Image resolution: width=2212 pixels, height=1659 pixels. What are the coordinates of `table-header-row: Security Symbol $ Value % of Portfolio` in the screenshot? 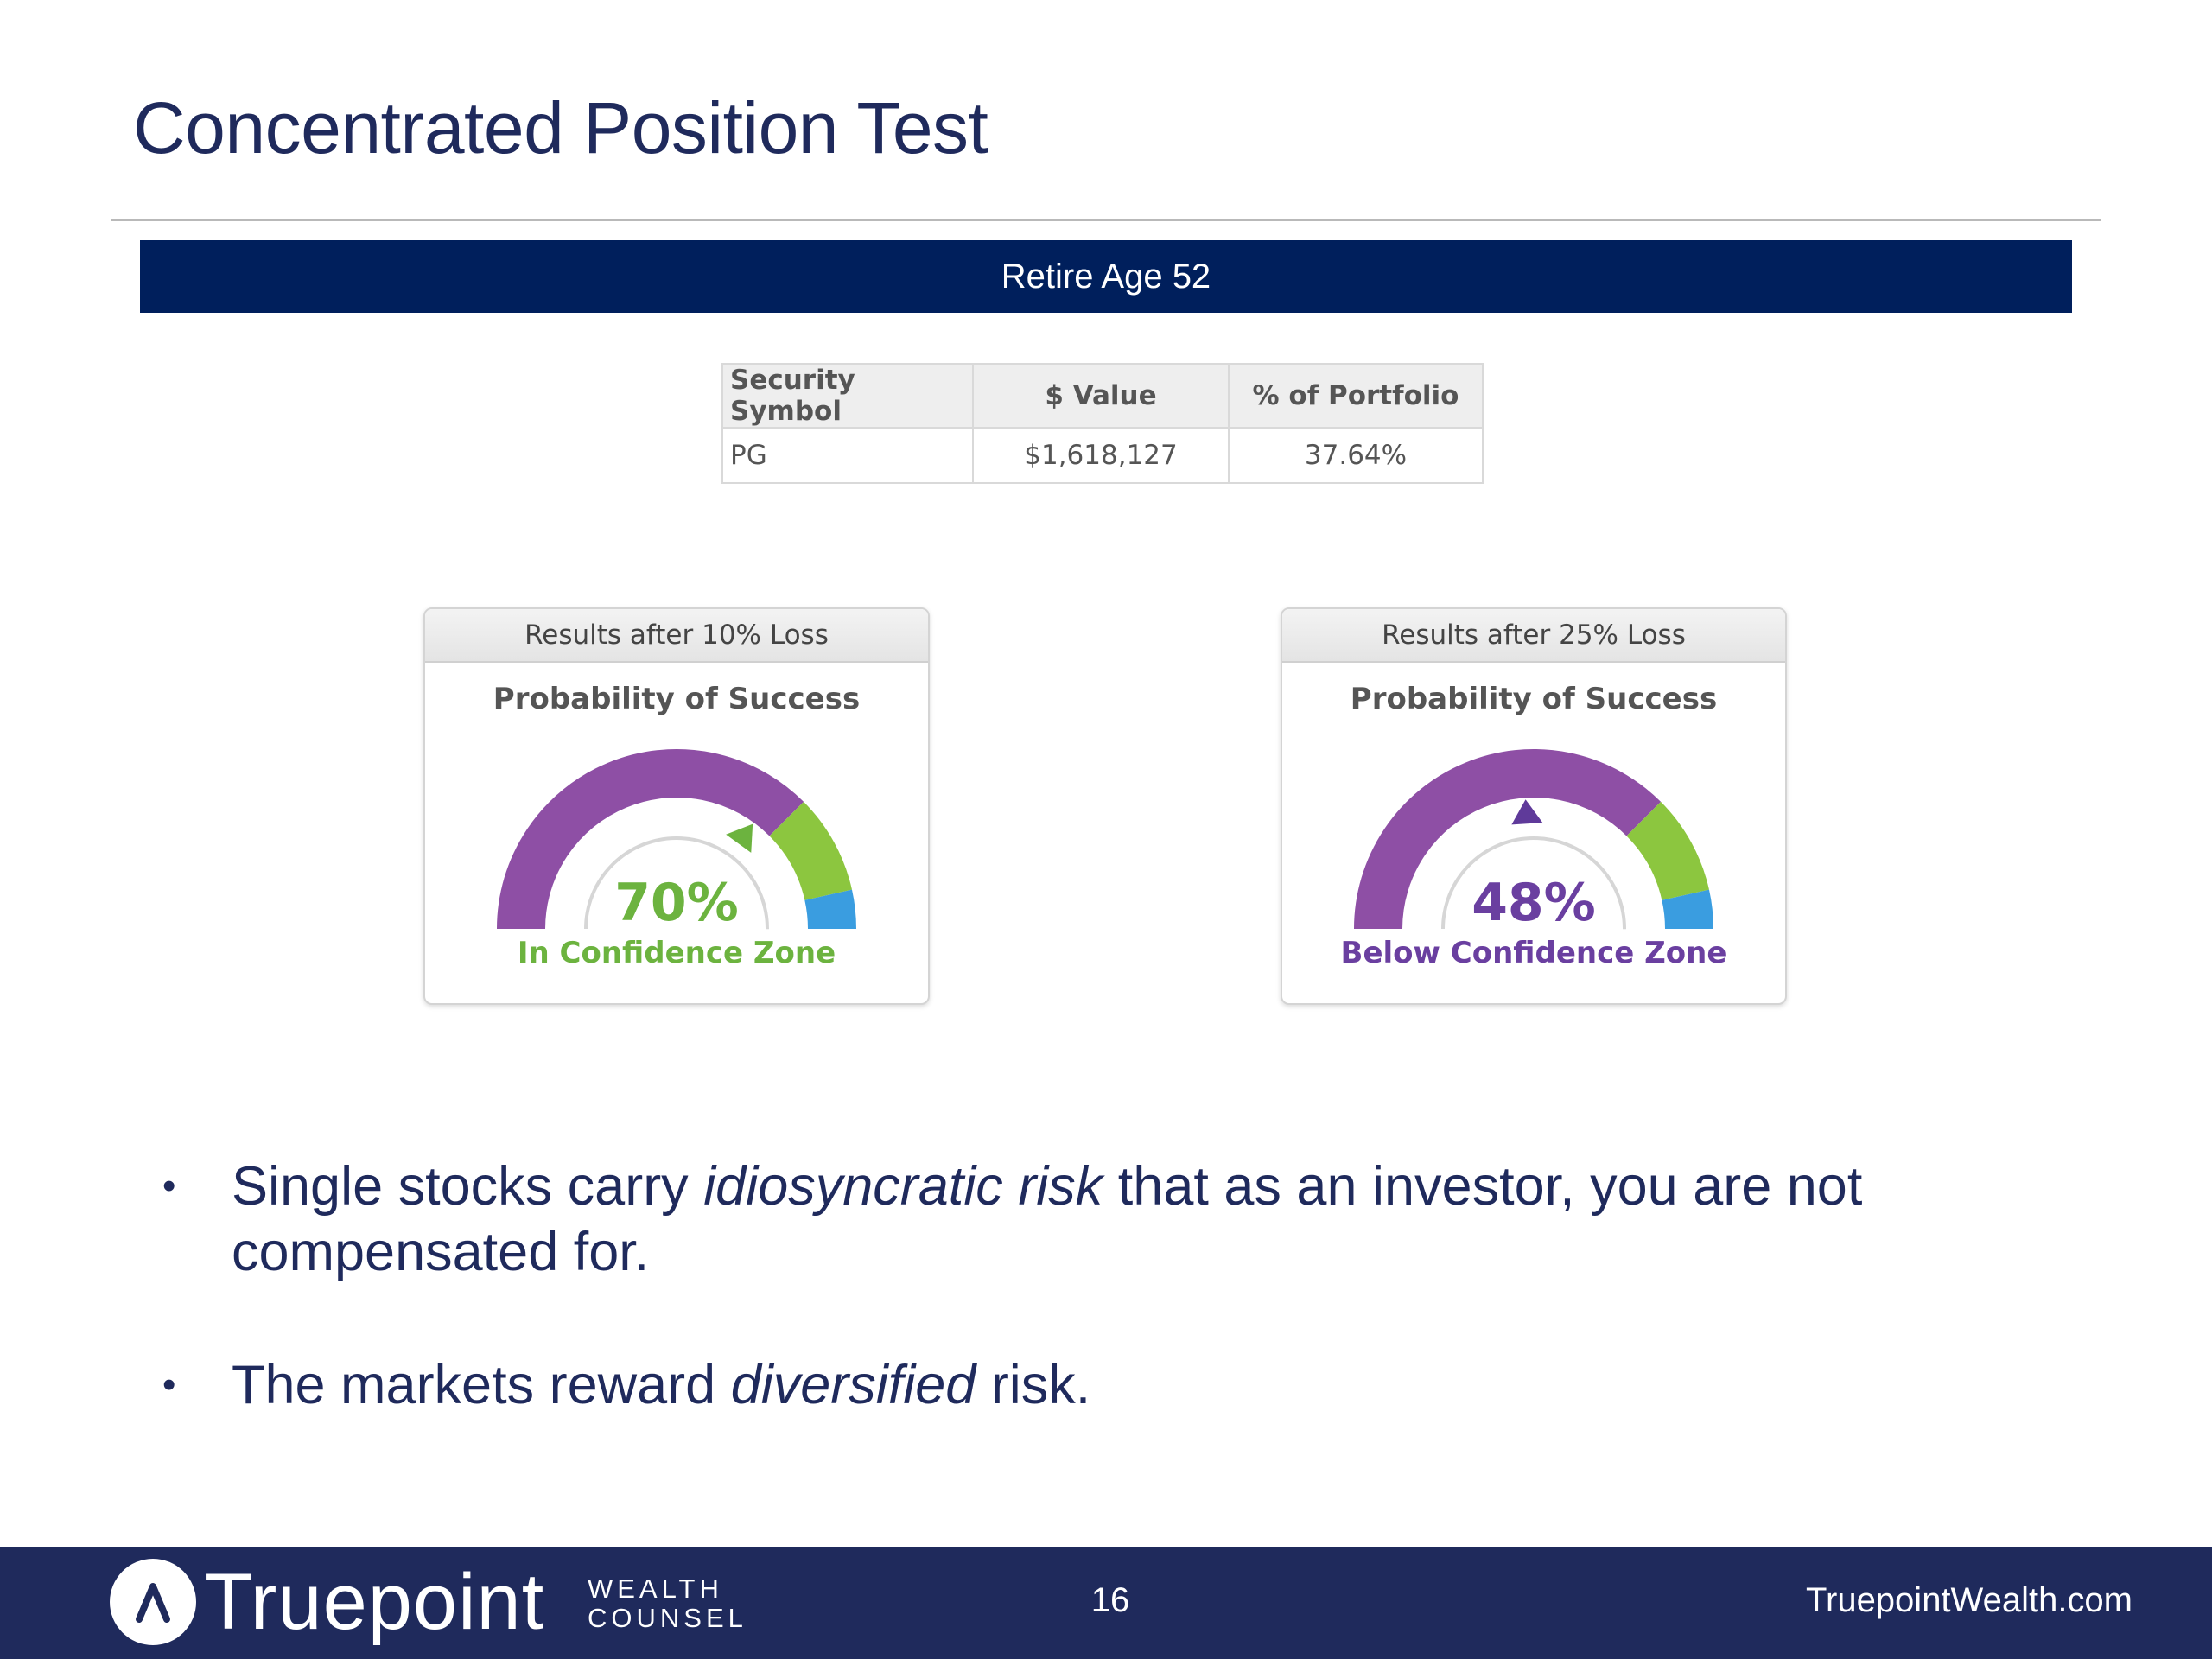 It's located at (1102, 396).